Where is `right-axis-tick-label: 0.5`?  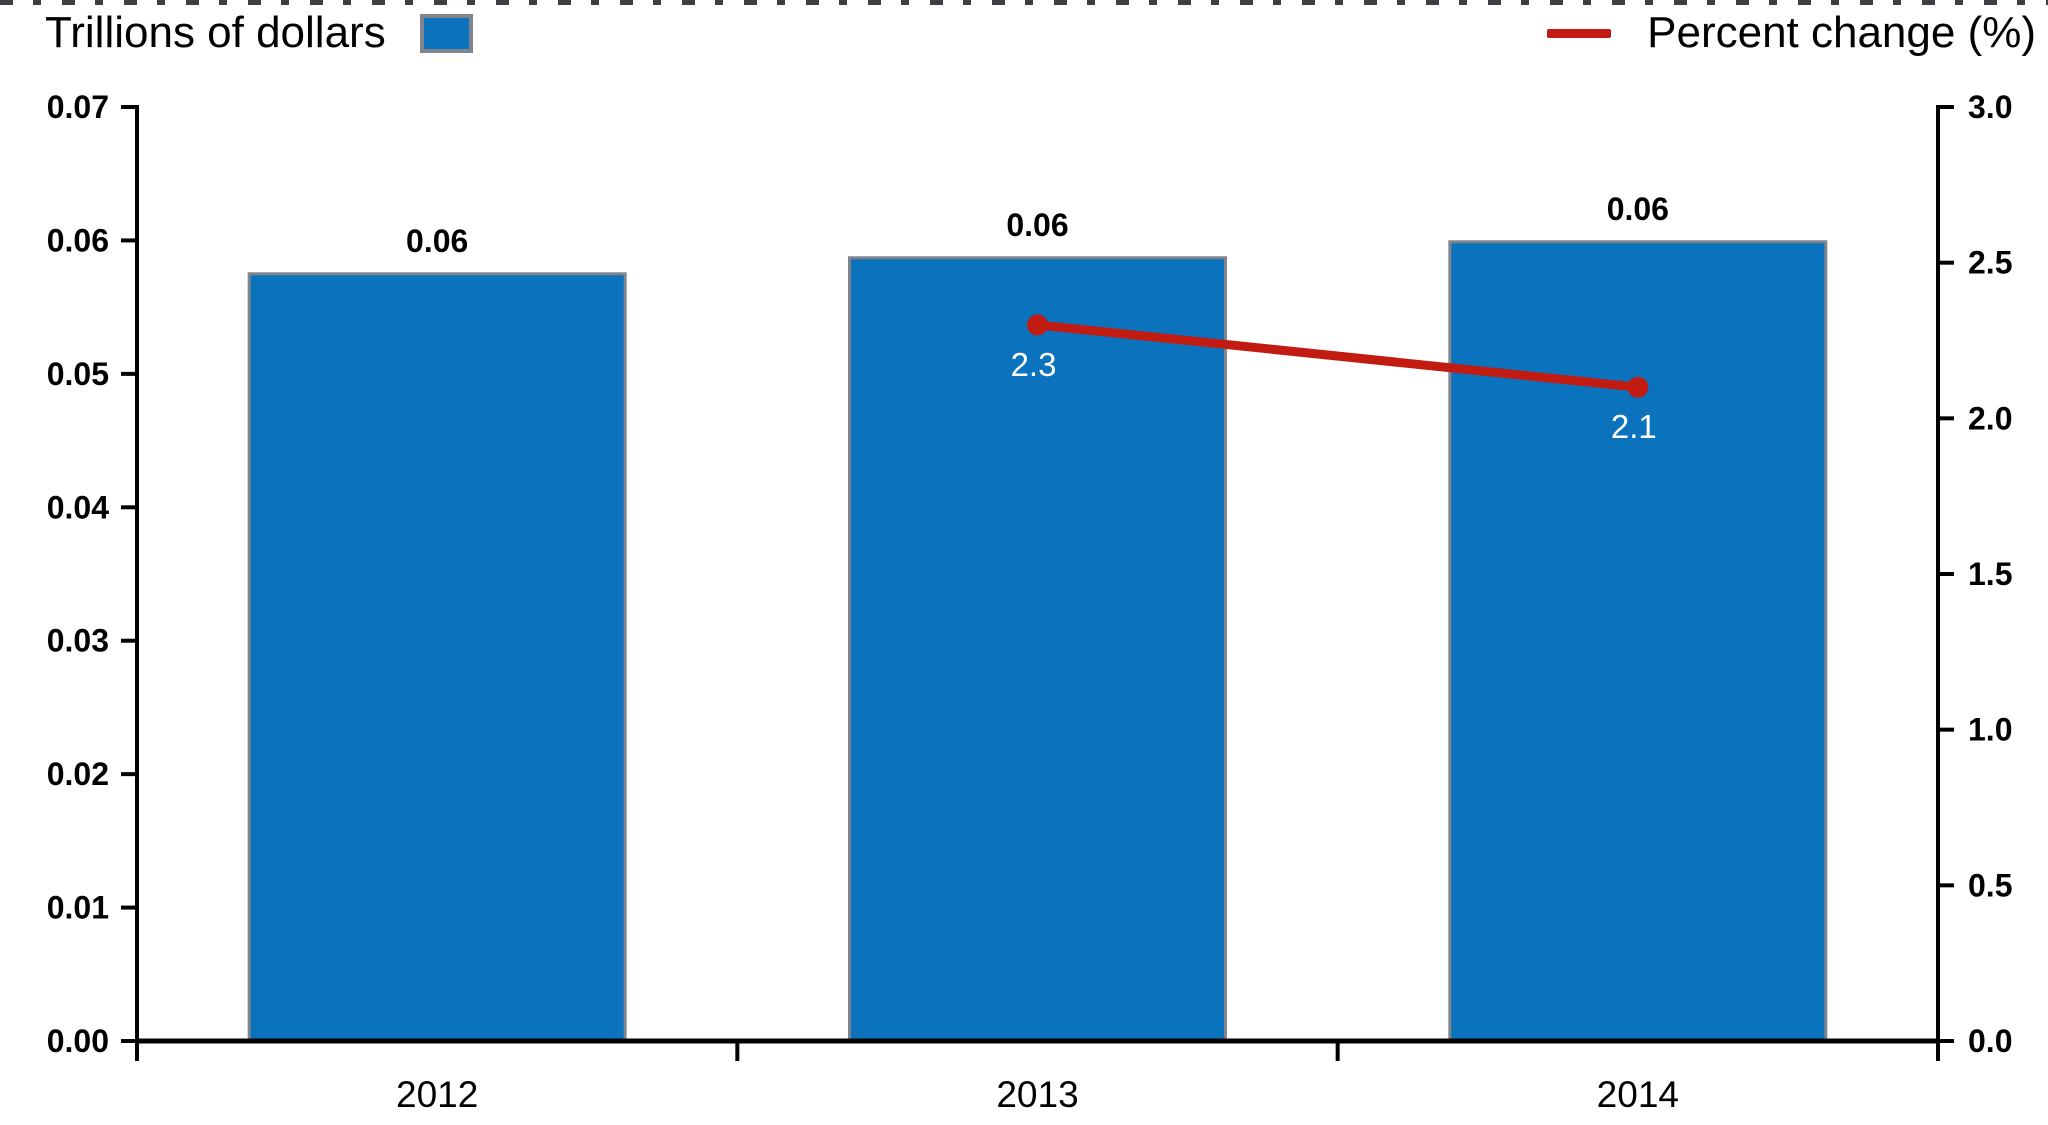
right-axis-tick-label: 0.5 is located at coordinates (1990, 885).